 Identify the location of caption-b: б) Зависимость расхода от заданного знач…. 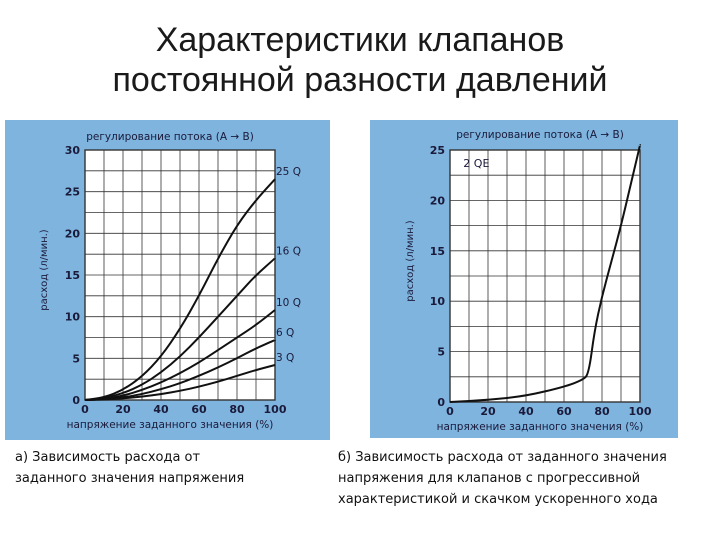
(502, 478).